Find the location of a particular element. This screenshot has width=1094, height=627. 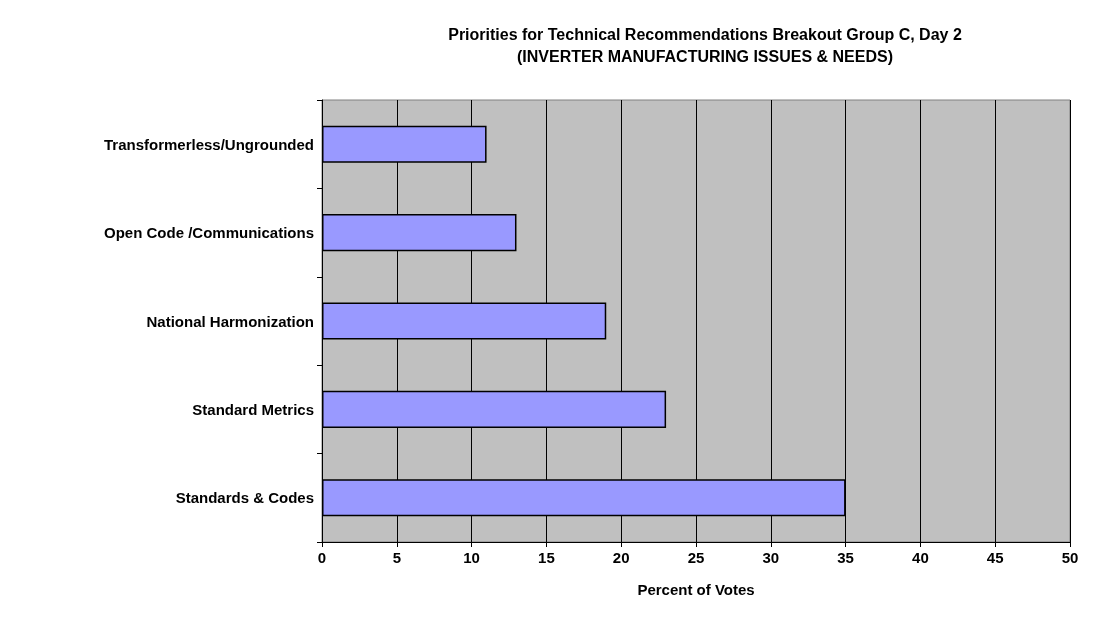

x-tick-label: 20 is located at coordinates (621, 557).